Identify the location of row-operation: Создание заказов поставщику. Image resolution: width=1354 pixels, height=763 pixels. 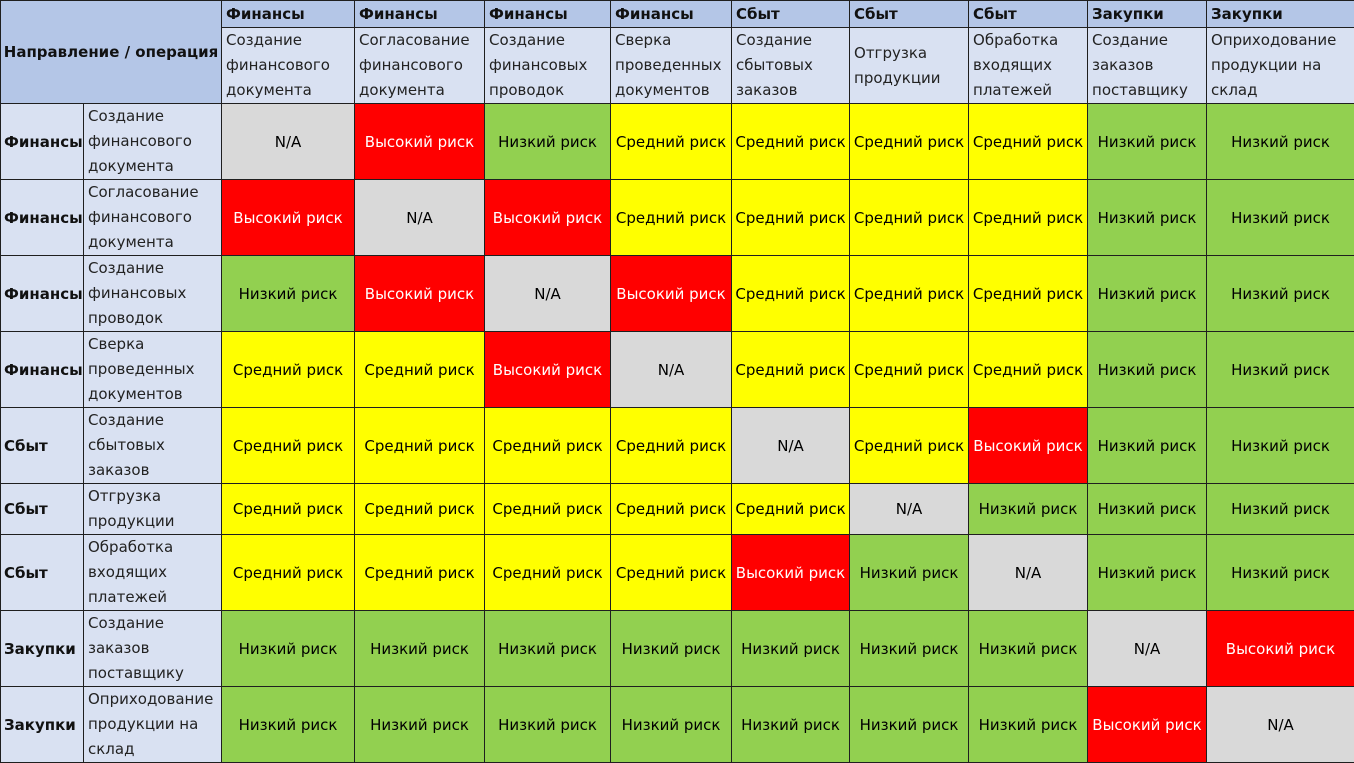
(153, 649).